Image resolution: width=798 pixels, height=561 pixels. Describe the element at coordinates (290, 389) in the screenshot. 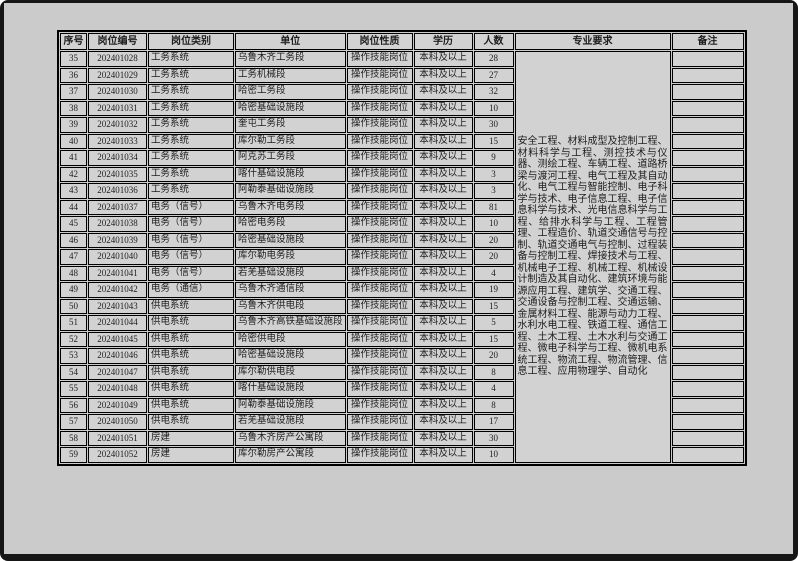

I see `cell-unit: 喀什基础设施段` at that location.